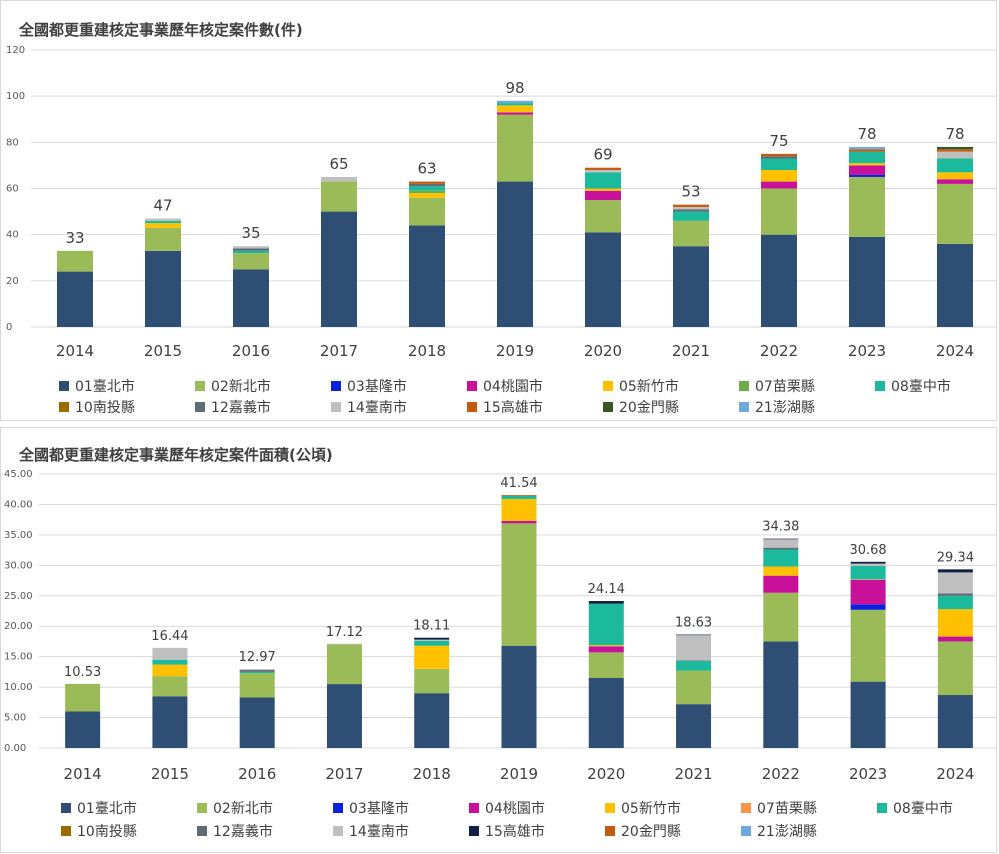  What do you see at coordinates (74, 238) in the screenshot?
I see `bar-total-label: 33` at bounding box center [74, 238].